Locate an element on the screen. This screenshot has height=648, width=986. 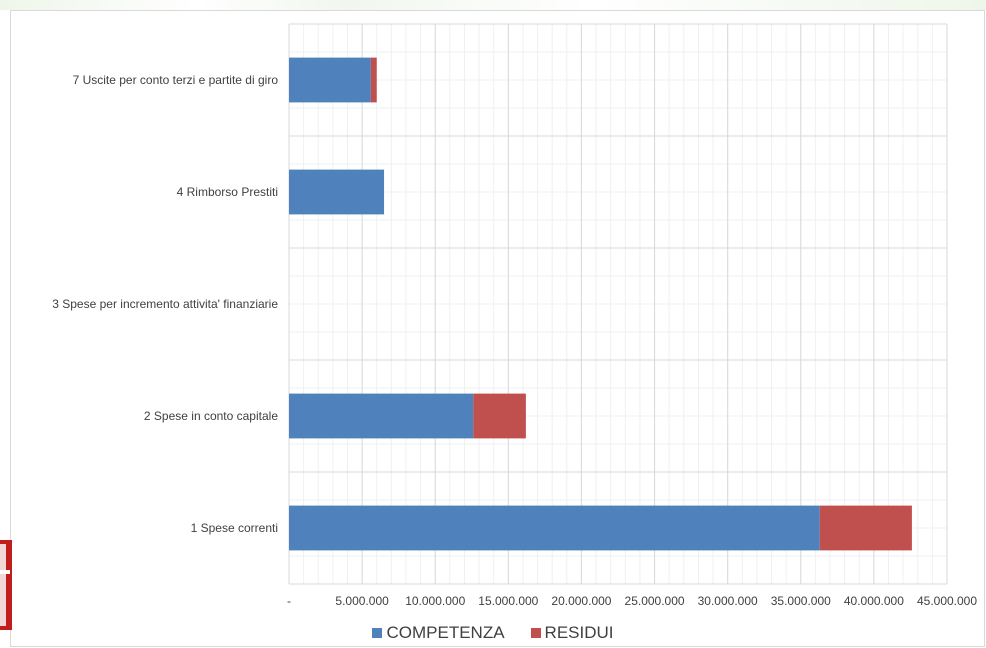
x-tick-label: 30.000.000 is located at coordinates (728, 601).